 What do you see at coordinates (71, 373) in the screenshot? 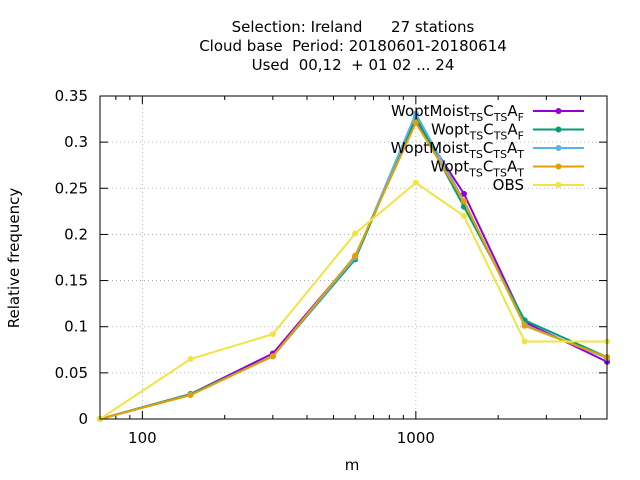
I see `y-tick-label: 0.05` at bounding box center [71, 373].